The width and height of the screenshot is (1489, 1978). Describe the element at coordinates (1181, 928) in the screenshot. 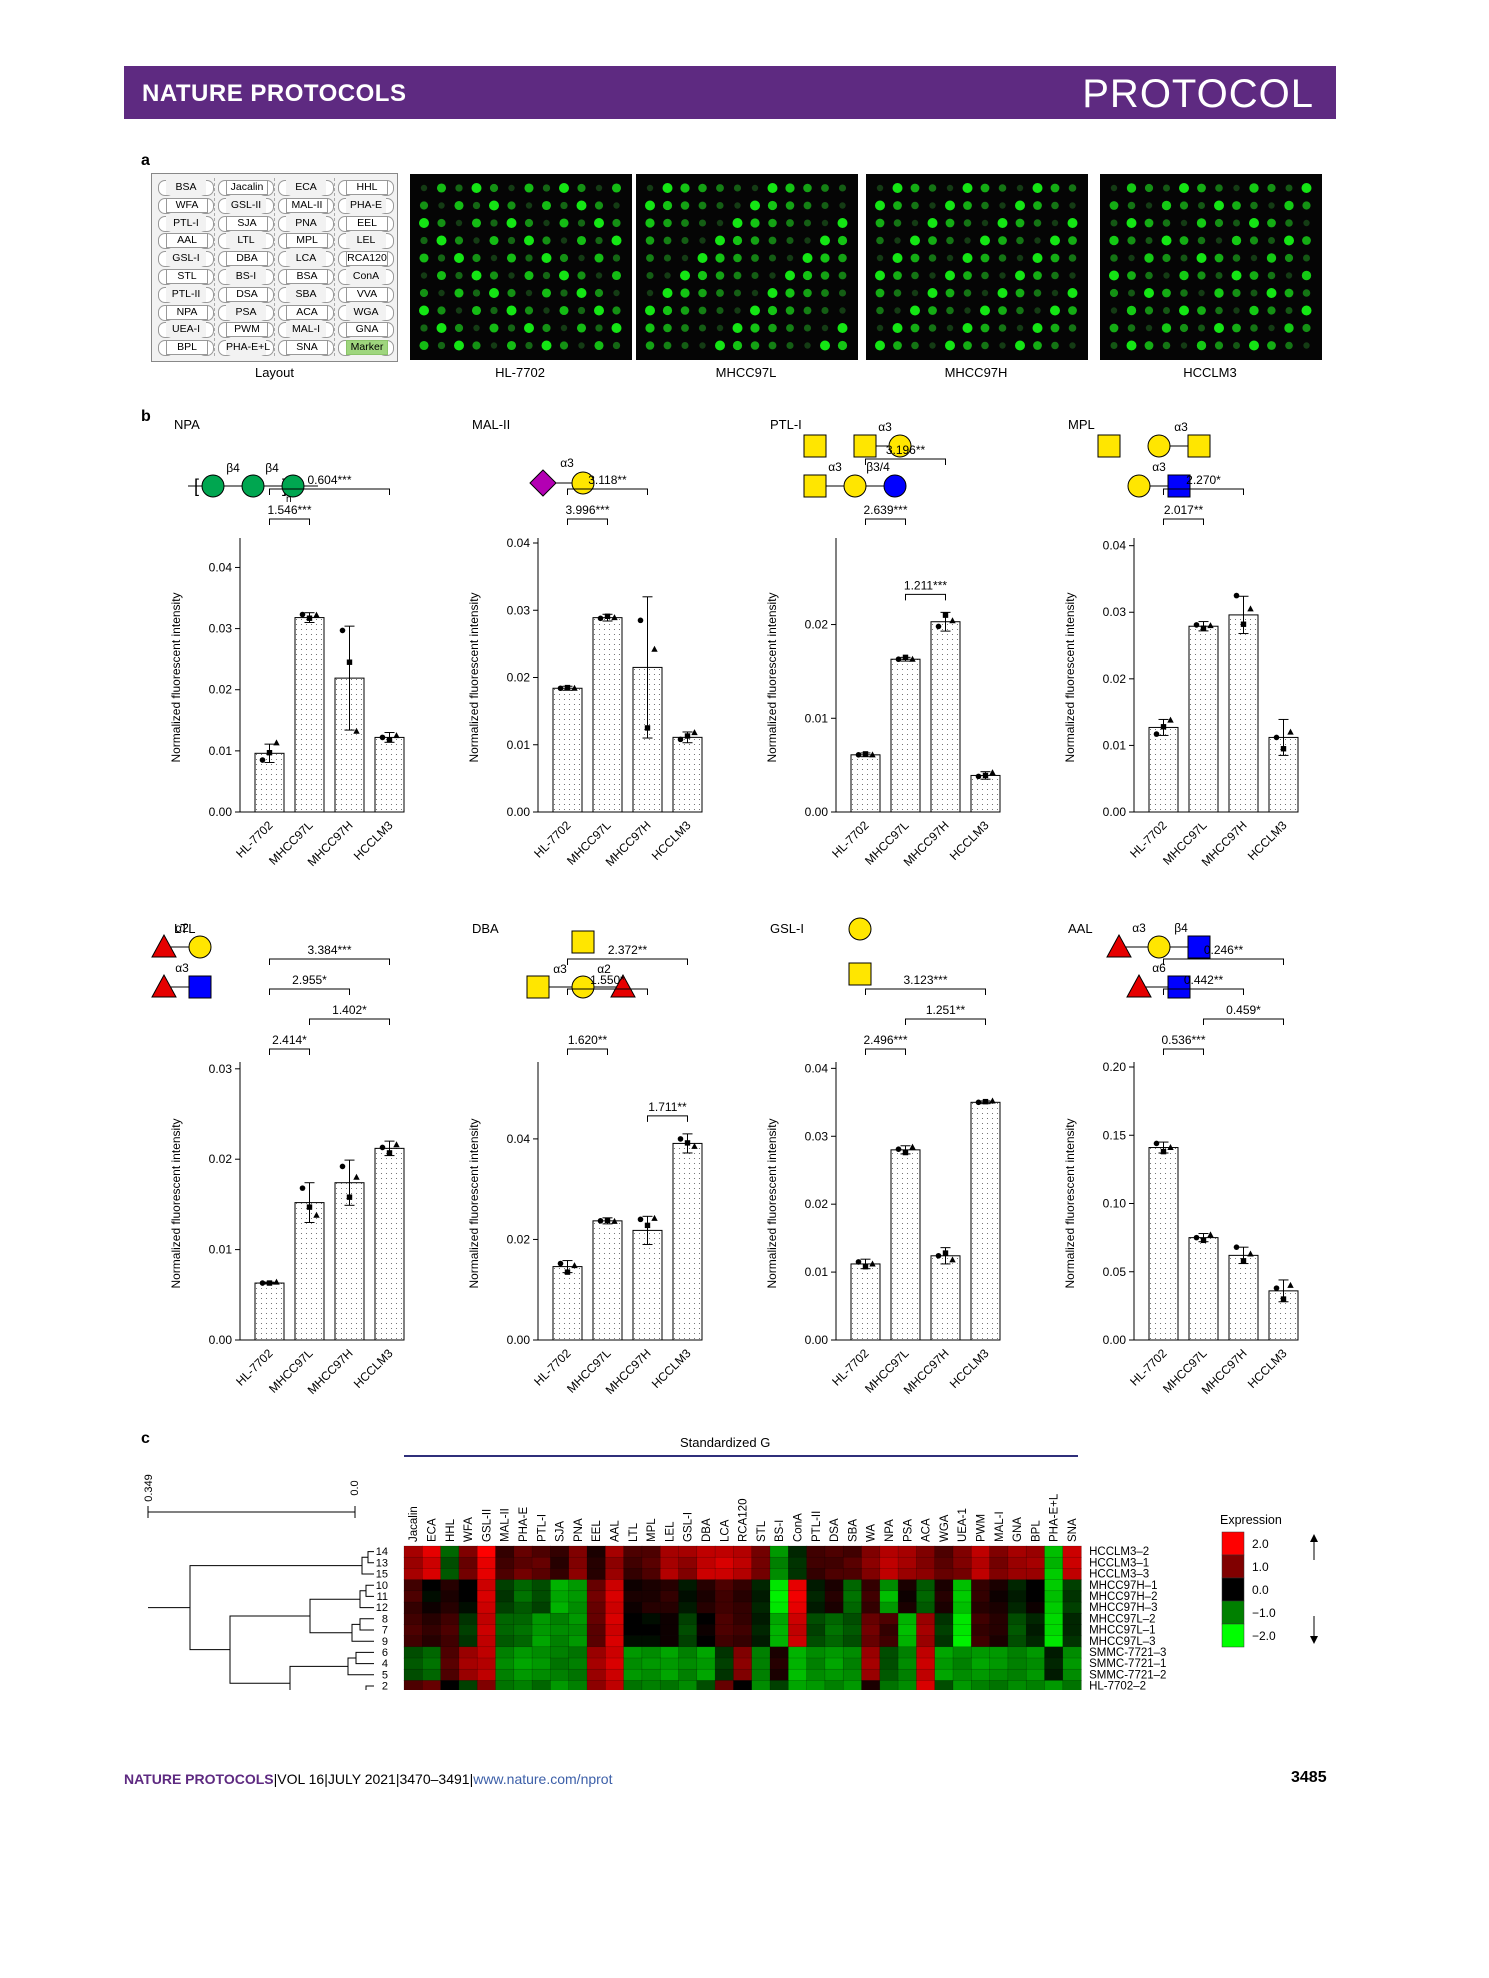

I see `glycan-linkage: β4` at that location.